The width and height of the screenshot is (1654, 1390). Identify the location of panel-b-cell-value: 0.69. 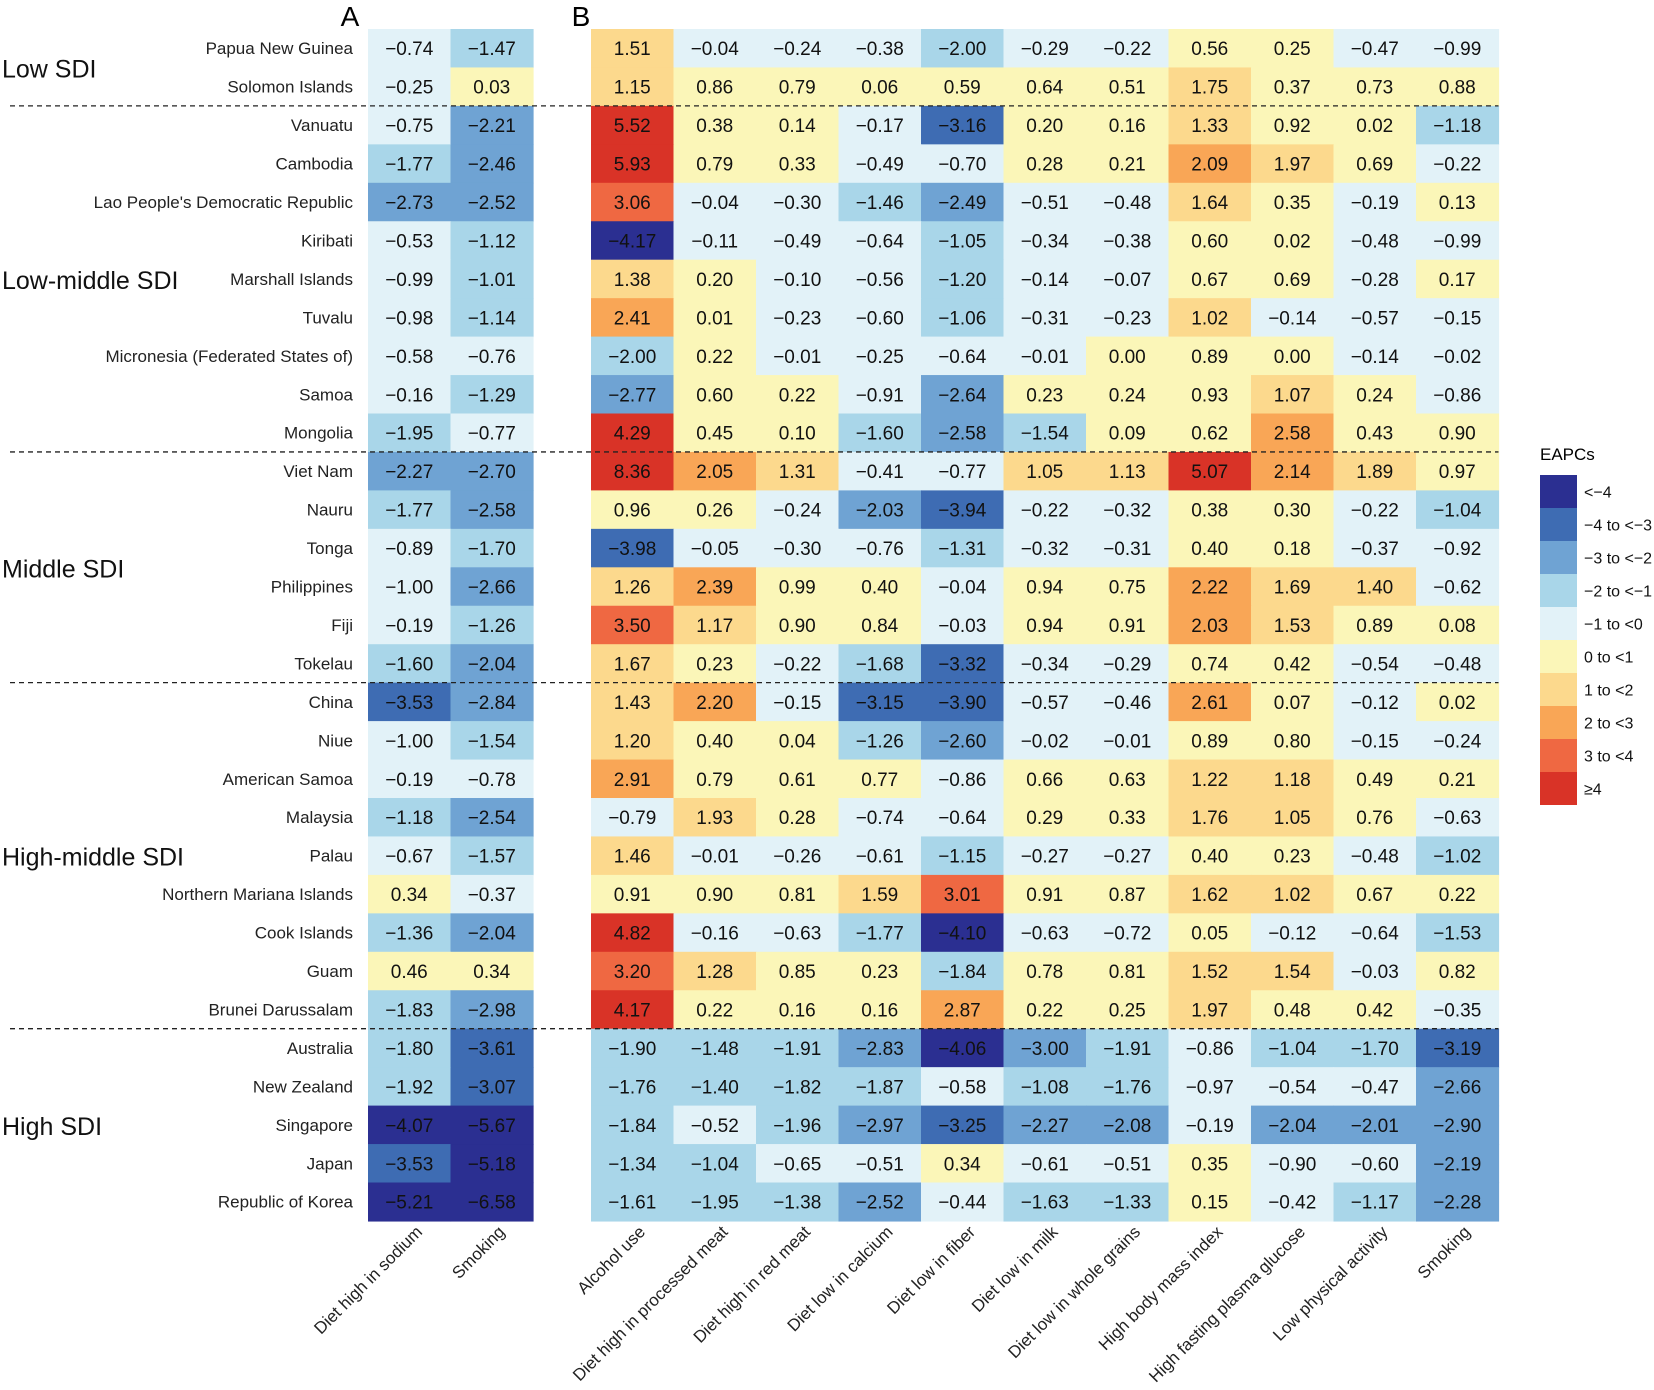
(1292, 280).